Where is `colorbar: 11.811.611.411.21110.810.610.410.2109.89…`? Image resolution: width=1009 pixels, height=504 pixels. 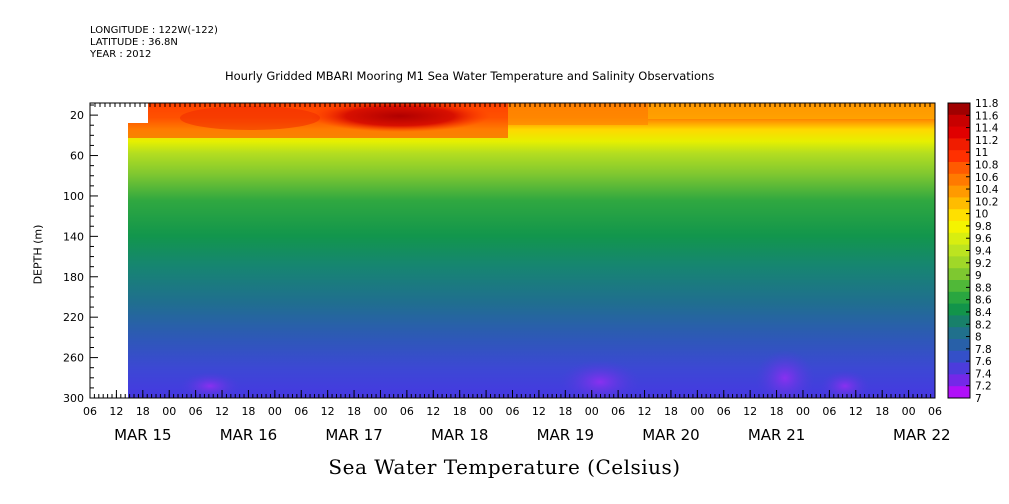 colorbar: 11.811.611.411.21110.810.610.410.2109.89… is located at coordinates (973, 251).